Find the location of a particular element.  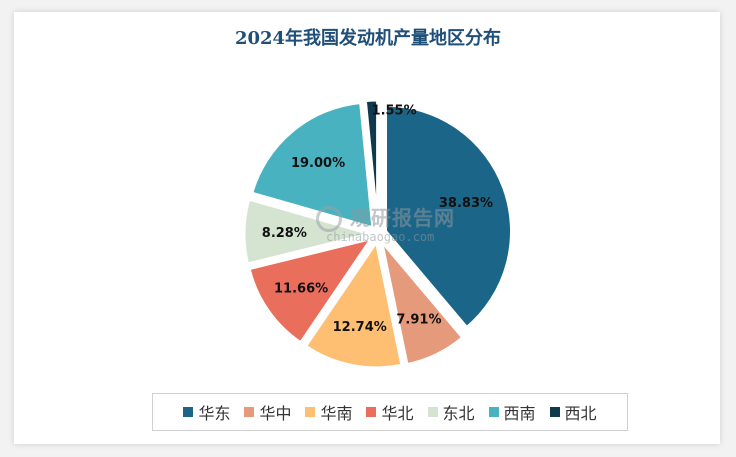

legend-item-xinan: 西南 is located at coordinates (512, 412).